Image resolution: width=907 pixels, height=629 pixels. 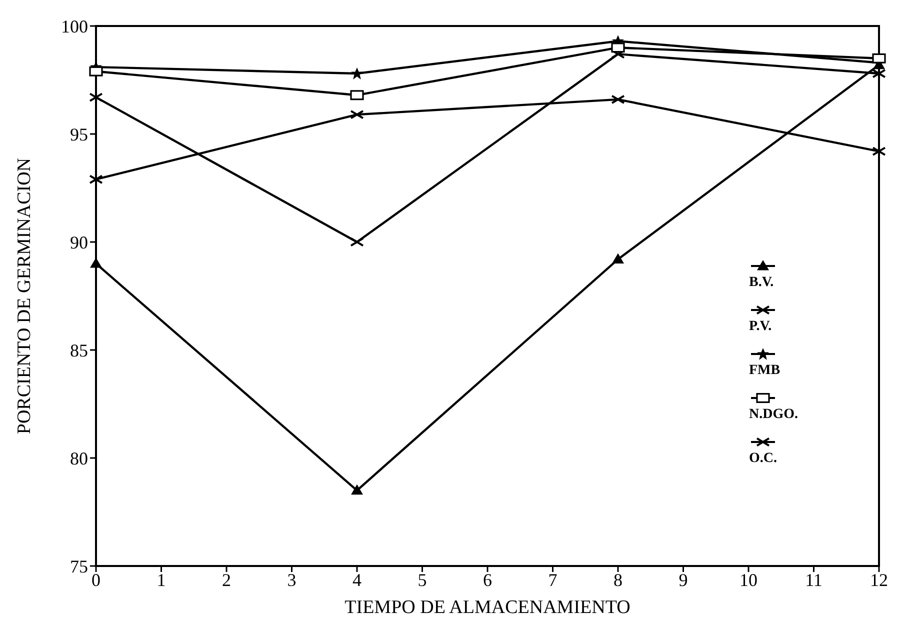 What do you see at coordinates (764, 370) in the screenshot?
I see `legend-label: FMB` at bounding box center [764, 370].